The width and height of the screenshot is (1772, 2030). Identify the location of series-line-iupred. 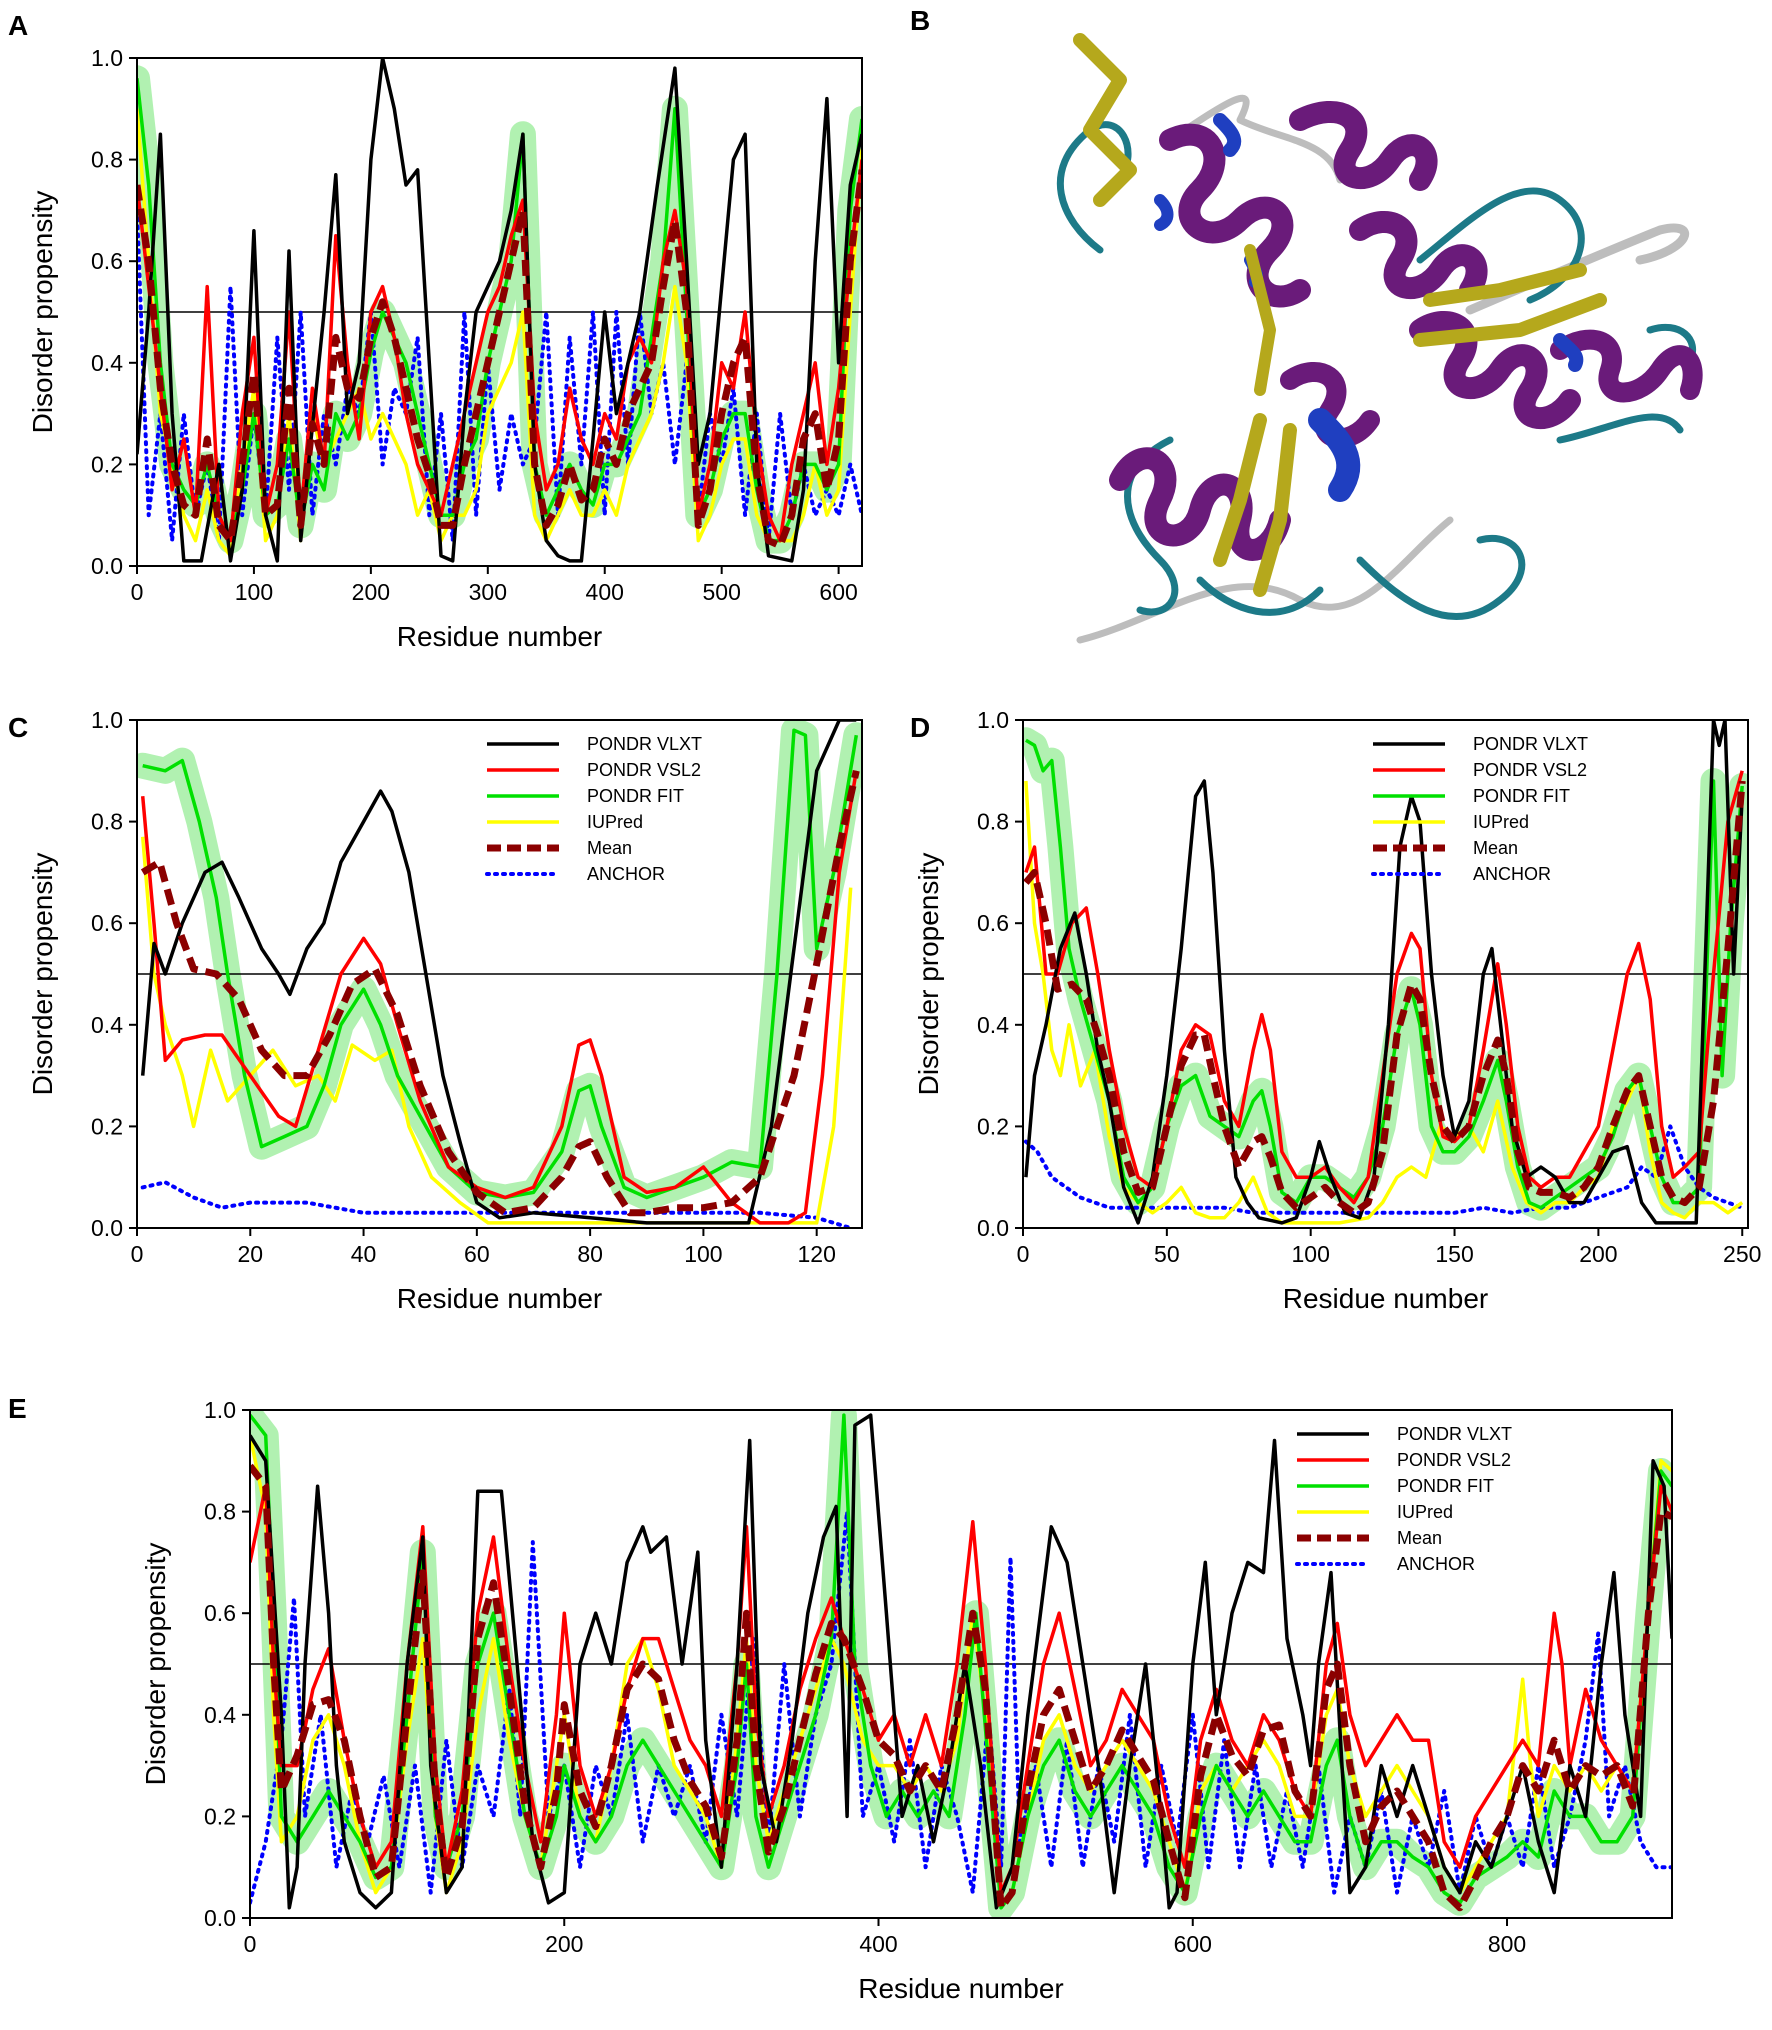
(1384, 1002).